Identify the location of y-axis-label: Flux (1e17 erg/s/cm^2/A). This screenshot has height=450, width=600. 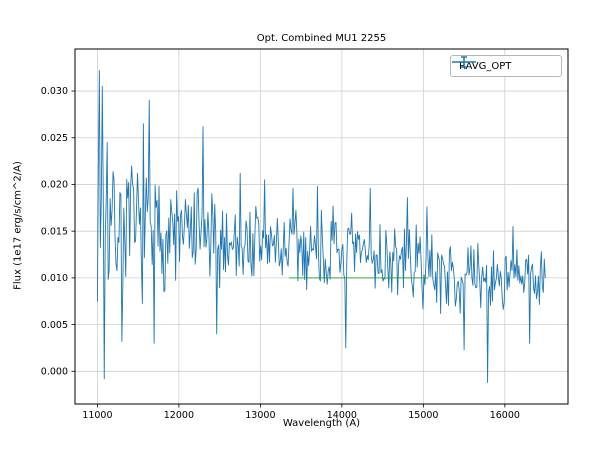
(18, 225).